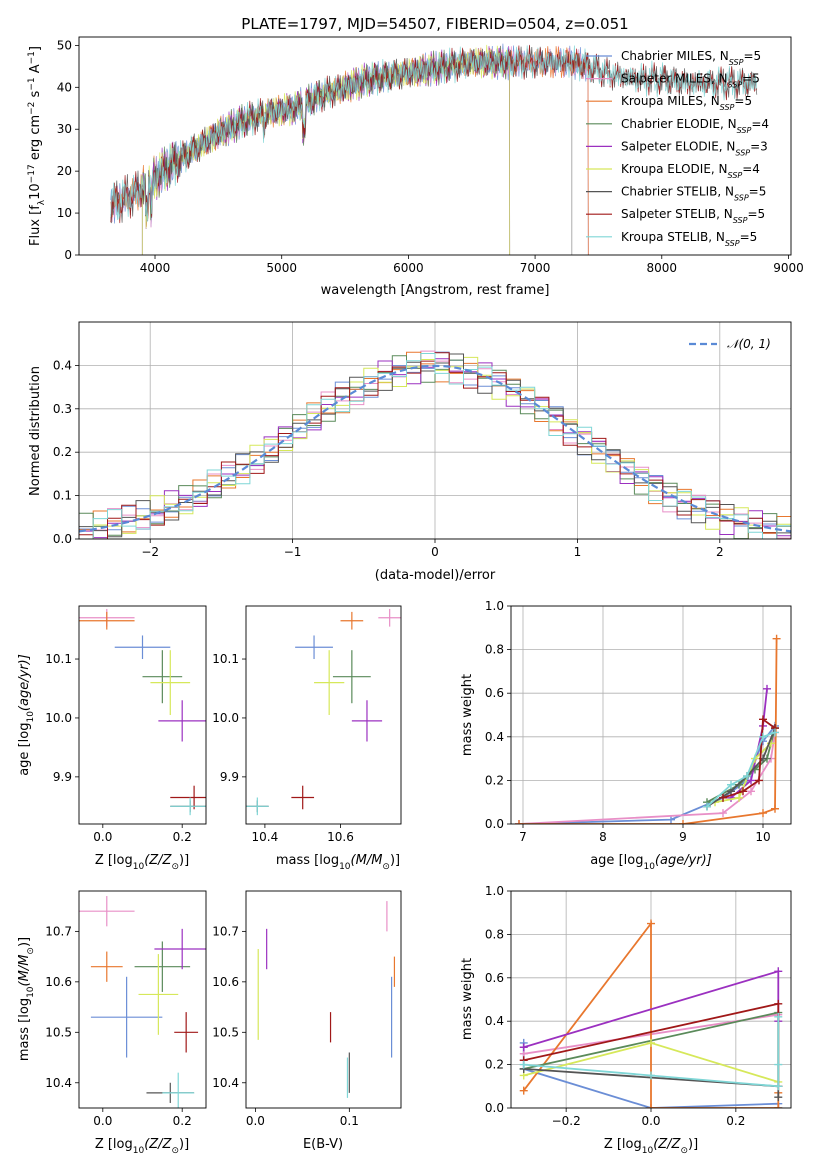 This screenshot has width=819, height=1170. Describe the element at coordinates (435, 575) in the screenshot. I see `x-axis-label: (data-model)/error` at that location.